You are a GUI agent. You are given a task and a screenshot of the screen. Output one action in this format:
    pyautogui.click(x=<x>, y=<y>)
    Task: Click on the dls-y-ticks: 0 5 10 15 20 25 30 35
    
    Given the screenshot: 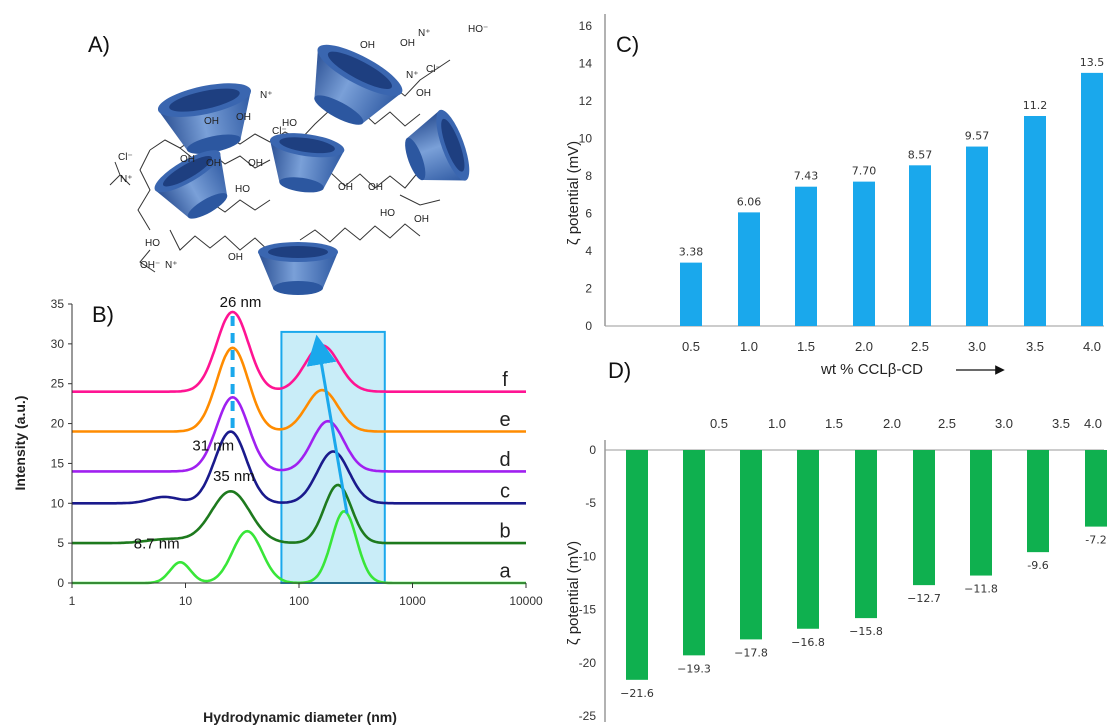 What is the action you would take?
    pyautogui.click(x=61, y=443)
    